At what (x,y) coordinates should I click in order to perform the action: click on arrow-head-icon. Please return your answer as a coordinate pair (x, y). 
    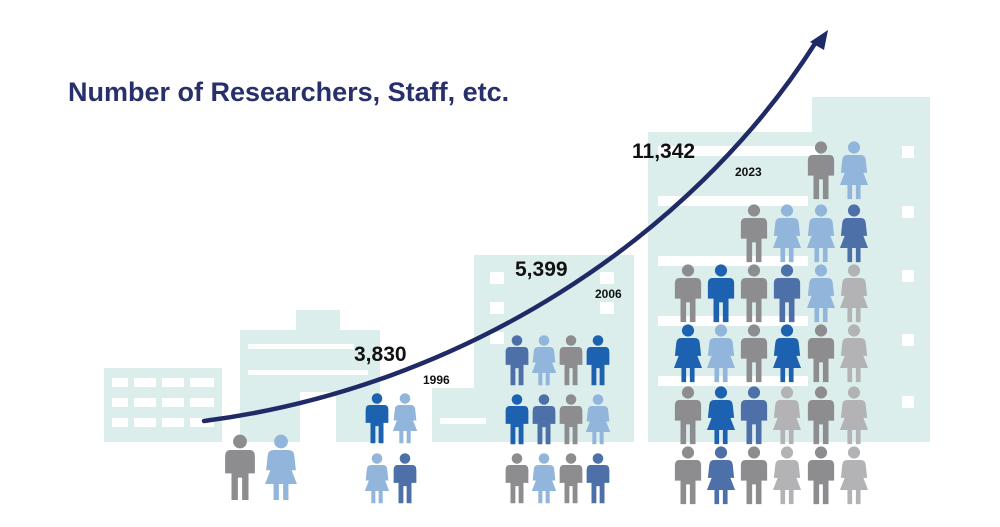
    Looking at the image, I should click on (819, 40).